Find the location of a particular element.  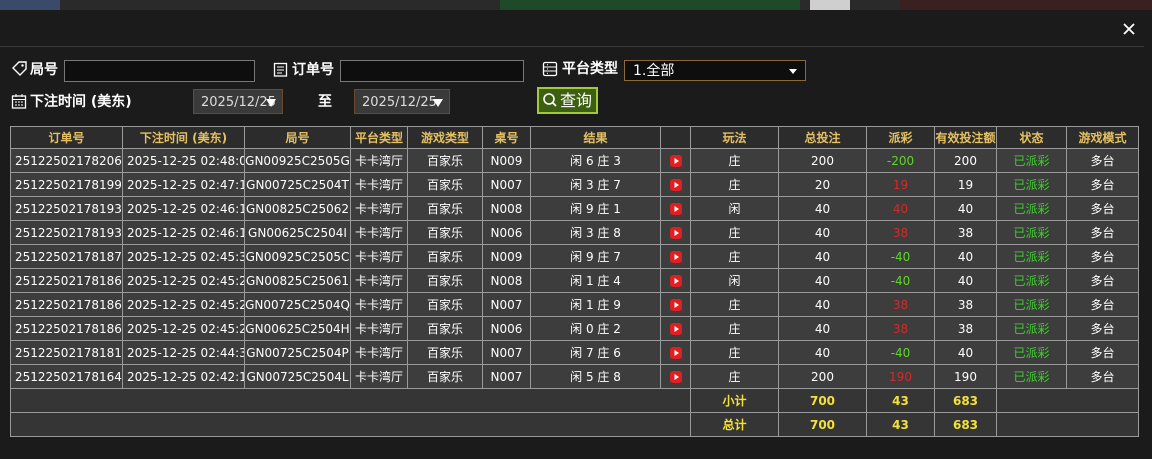

column-header: 桌号 is located at coordinates (506, 137).